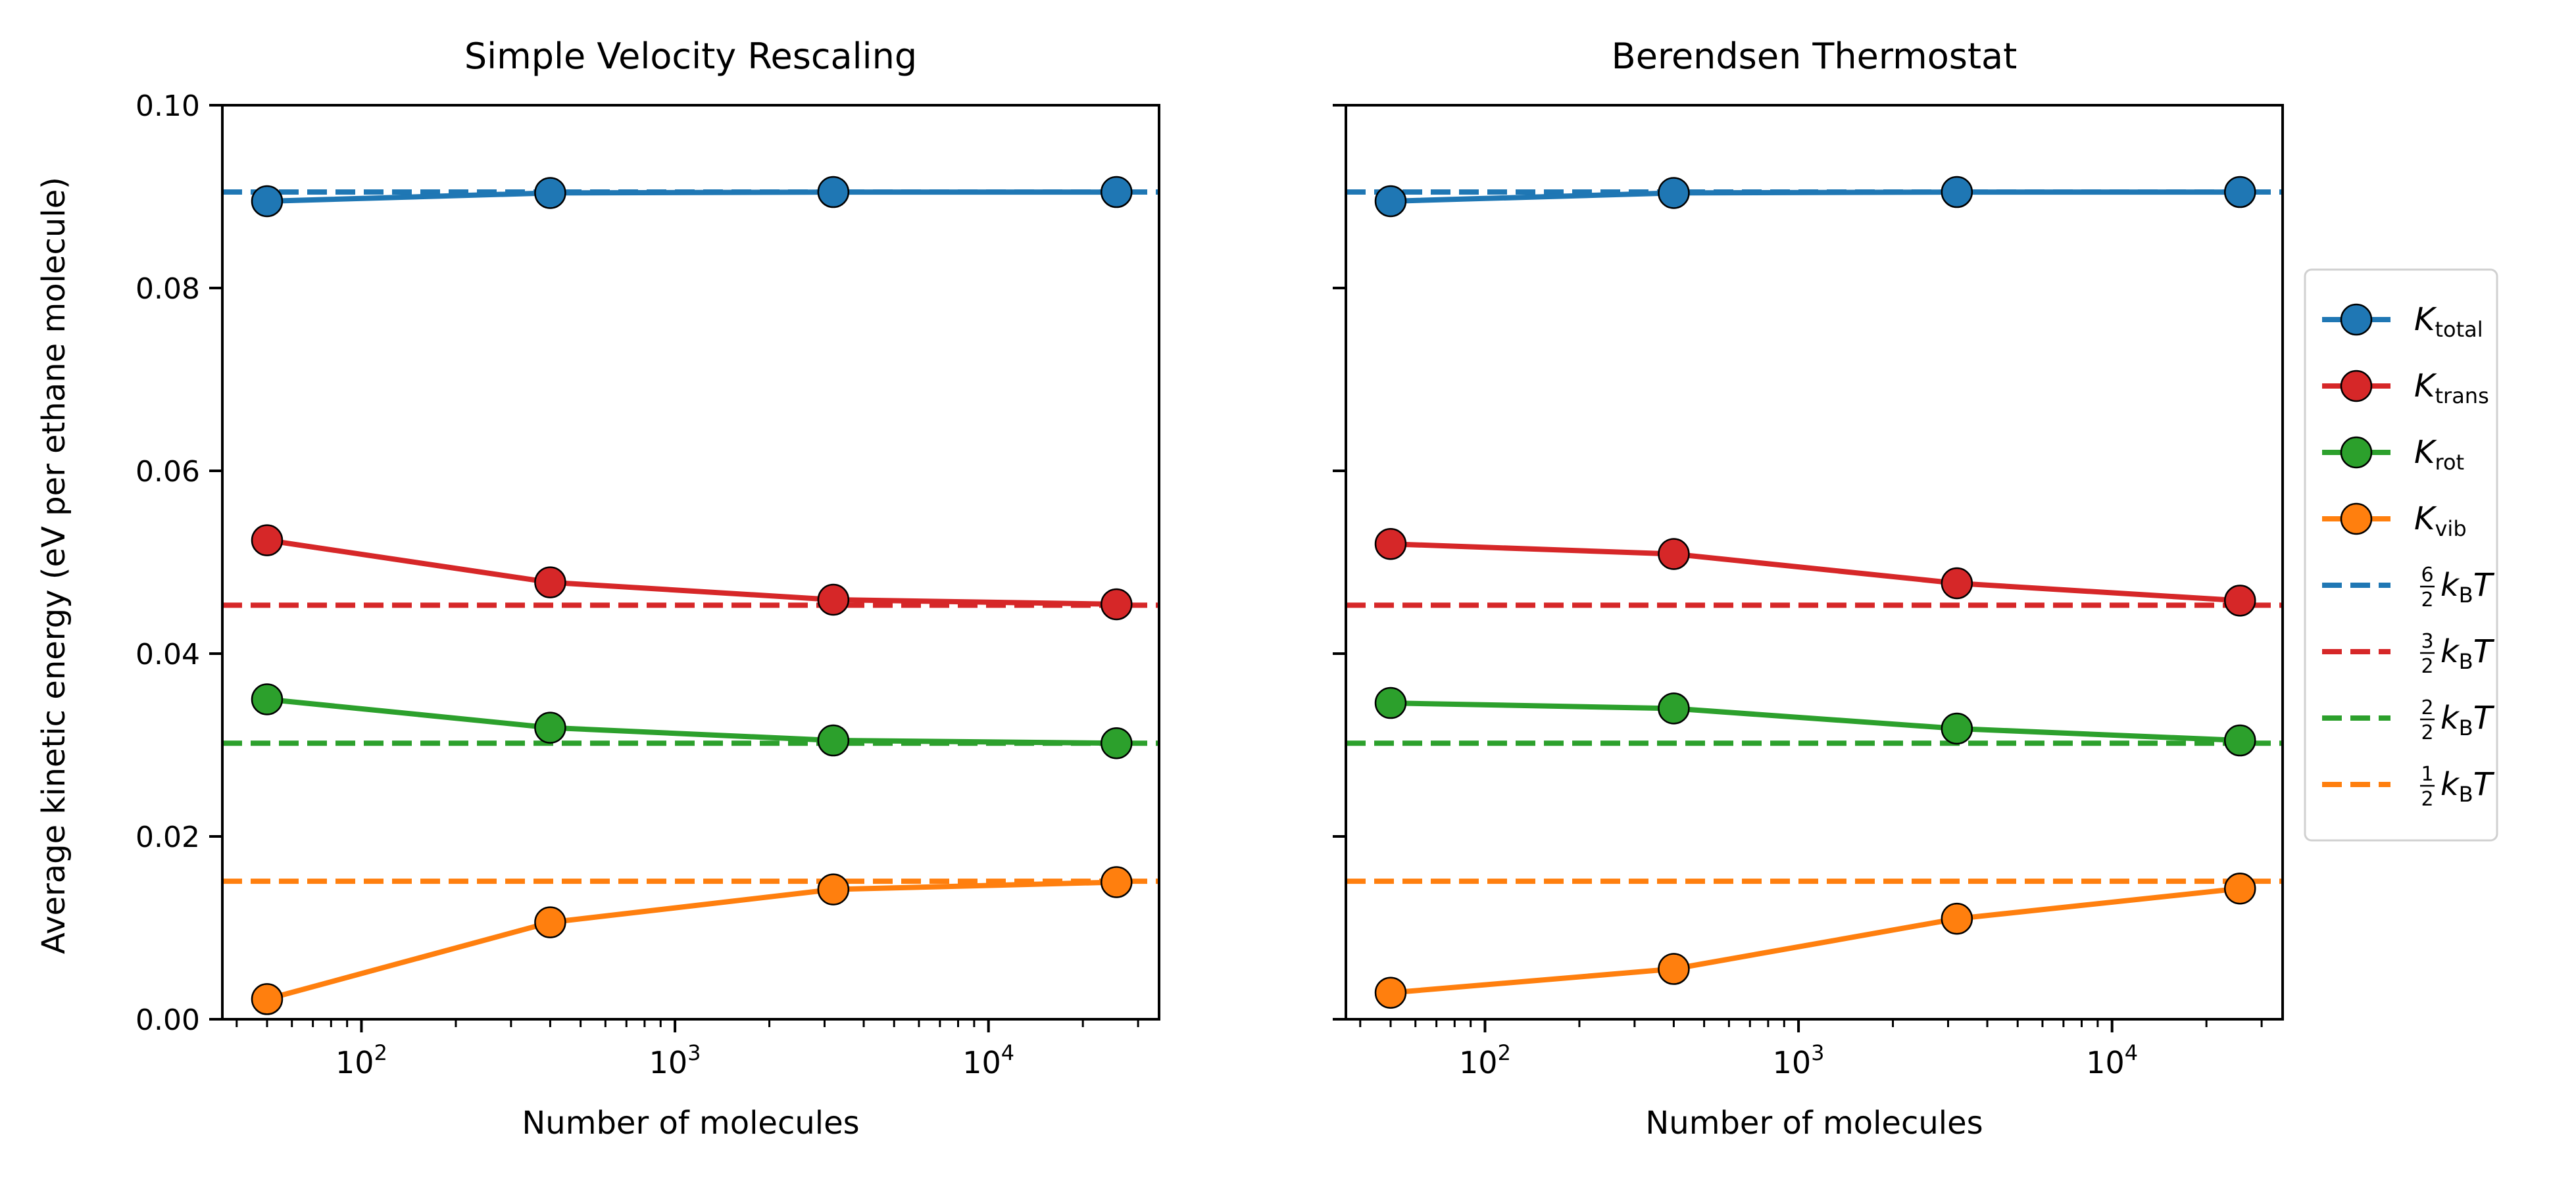 This screenshot has width=2576, height=1181. Describe the element at coordinates (2393, 454) in the screenshot. I see `legend-entry: Krot` at that location.